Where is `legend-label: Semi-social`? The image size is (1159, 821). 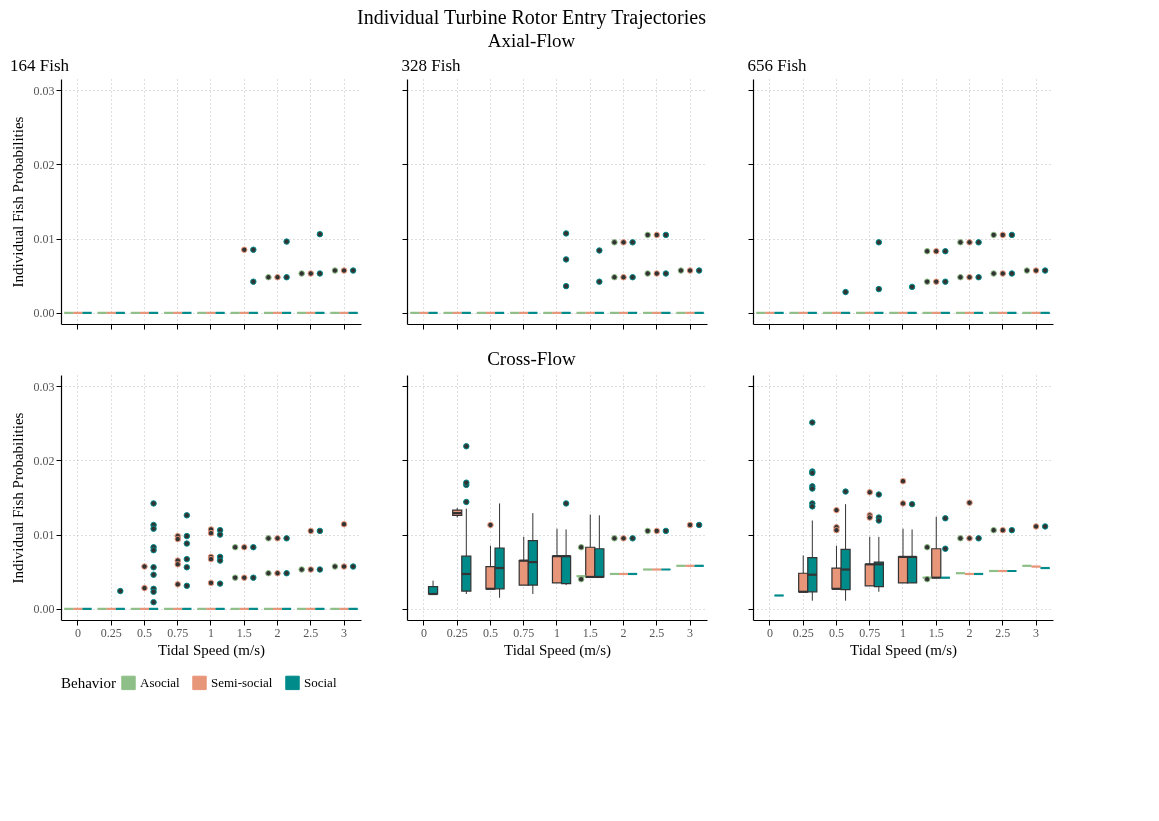 legend-label: Semi-social is located at coordinates (242, 682).